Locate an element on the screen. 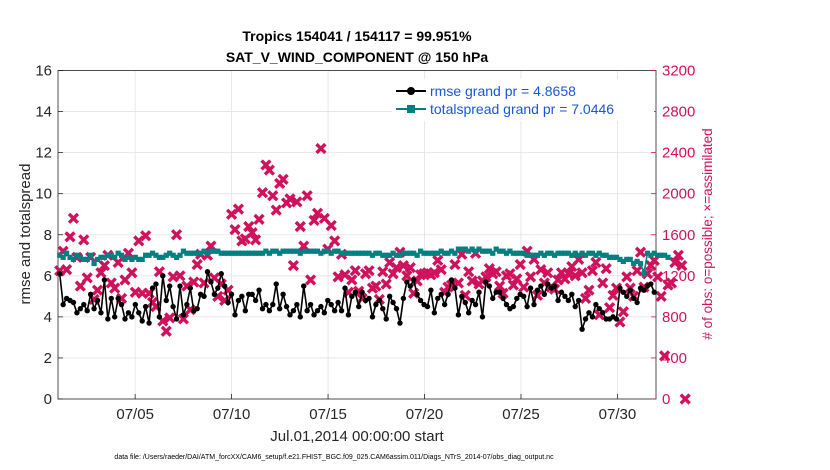 The height and width of the screenshot is (470, 830). y-axis-label-left: rmse and totalspread is located at coordinates (25, 234).